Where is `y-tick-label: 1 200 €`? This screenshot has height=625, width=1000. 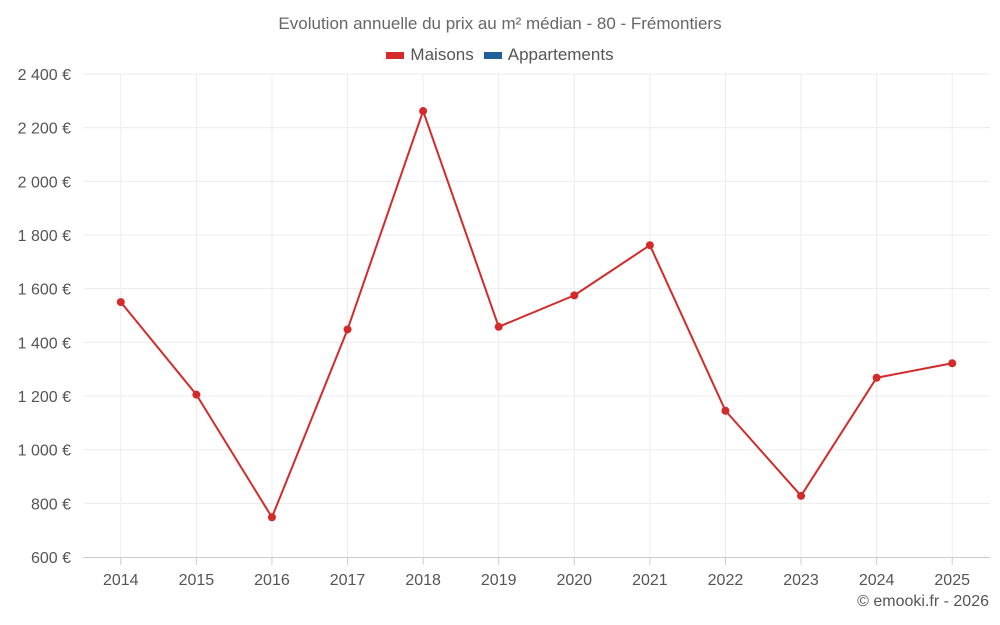
y-tick-label: 1 200 € is located at coordinates (44, 397).